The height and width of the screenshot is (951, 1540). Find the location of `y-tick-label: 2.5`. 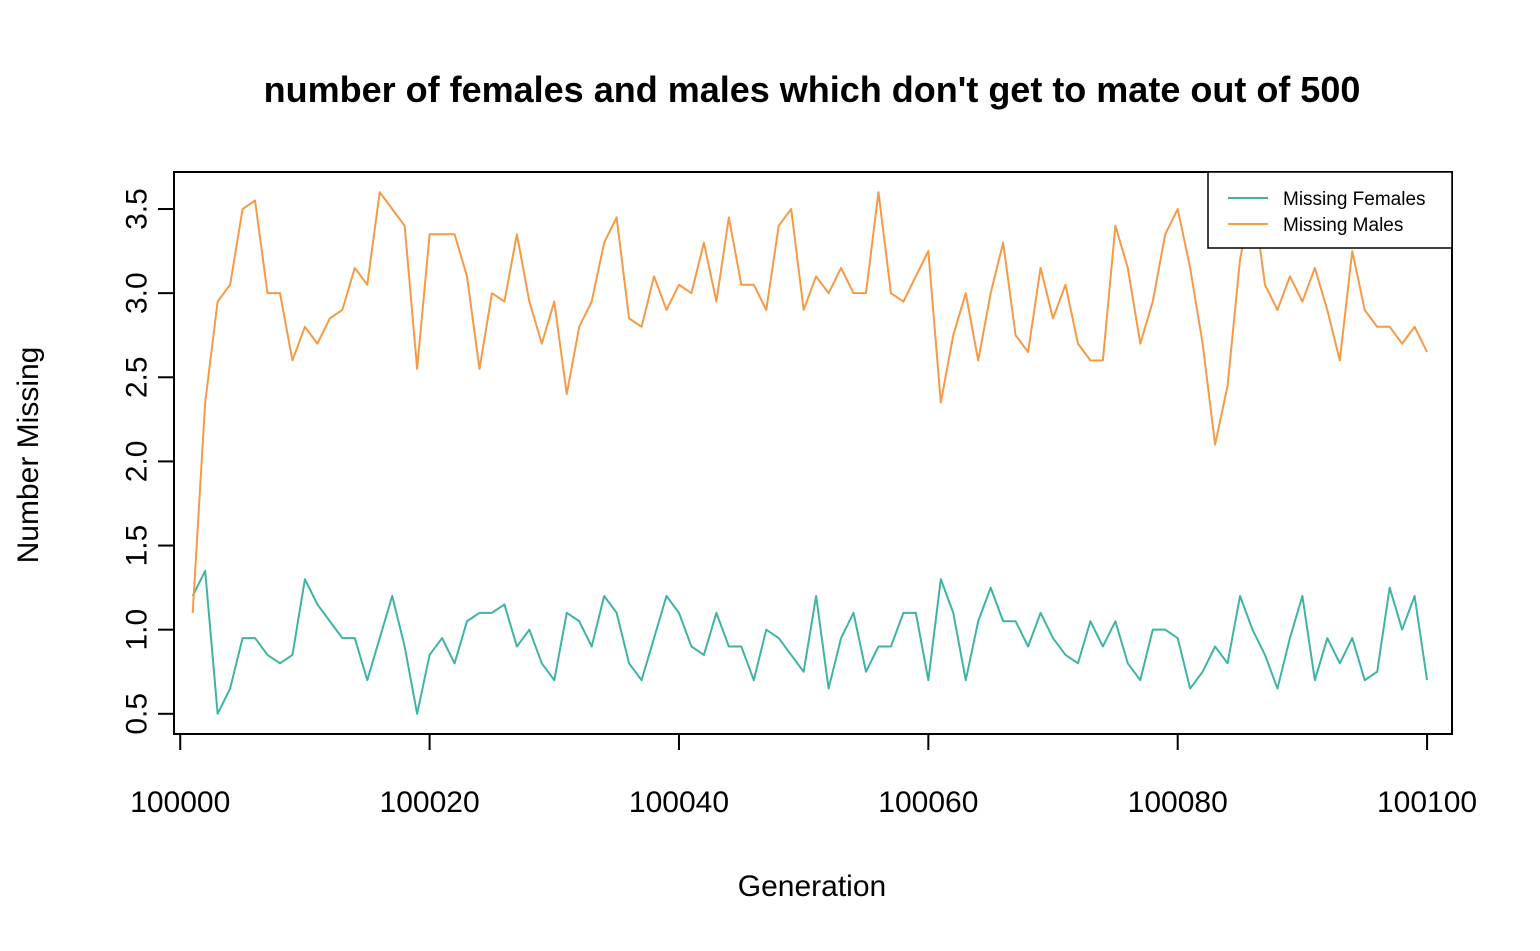

y-tick-label: 2.5 is located at coordinates (137, 377).